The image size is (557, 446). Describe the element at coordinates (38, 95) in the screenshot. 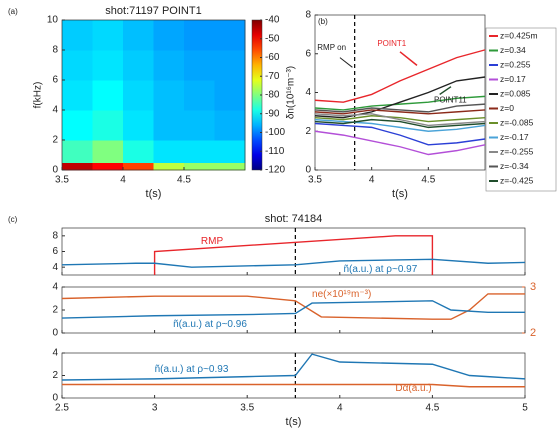

I see `y-axis-label: f(kHz)` at that location.